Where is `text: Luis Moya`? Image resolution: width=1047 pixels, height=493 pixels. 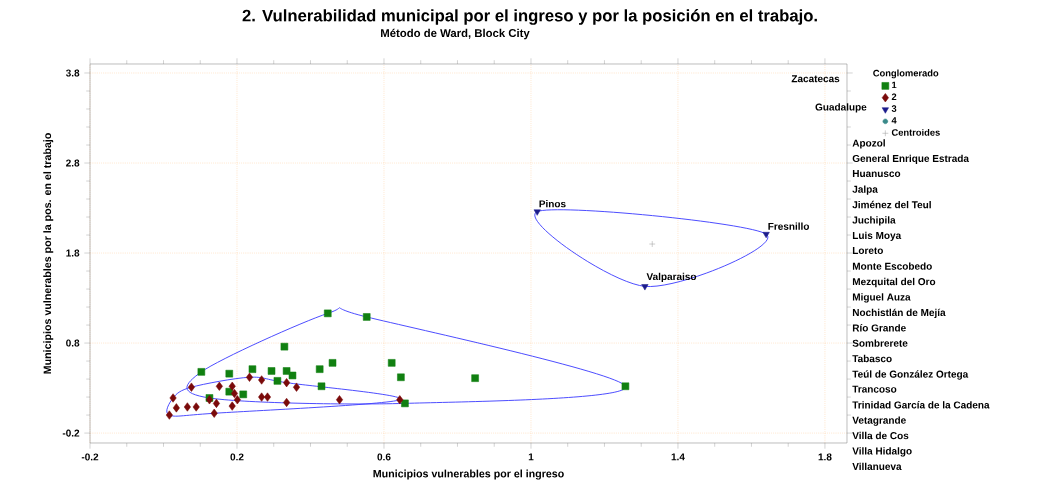
text: Luis Moya is located at coordinates (877, 236).